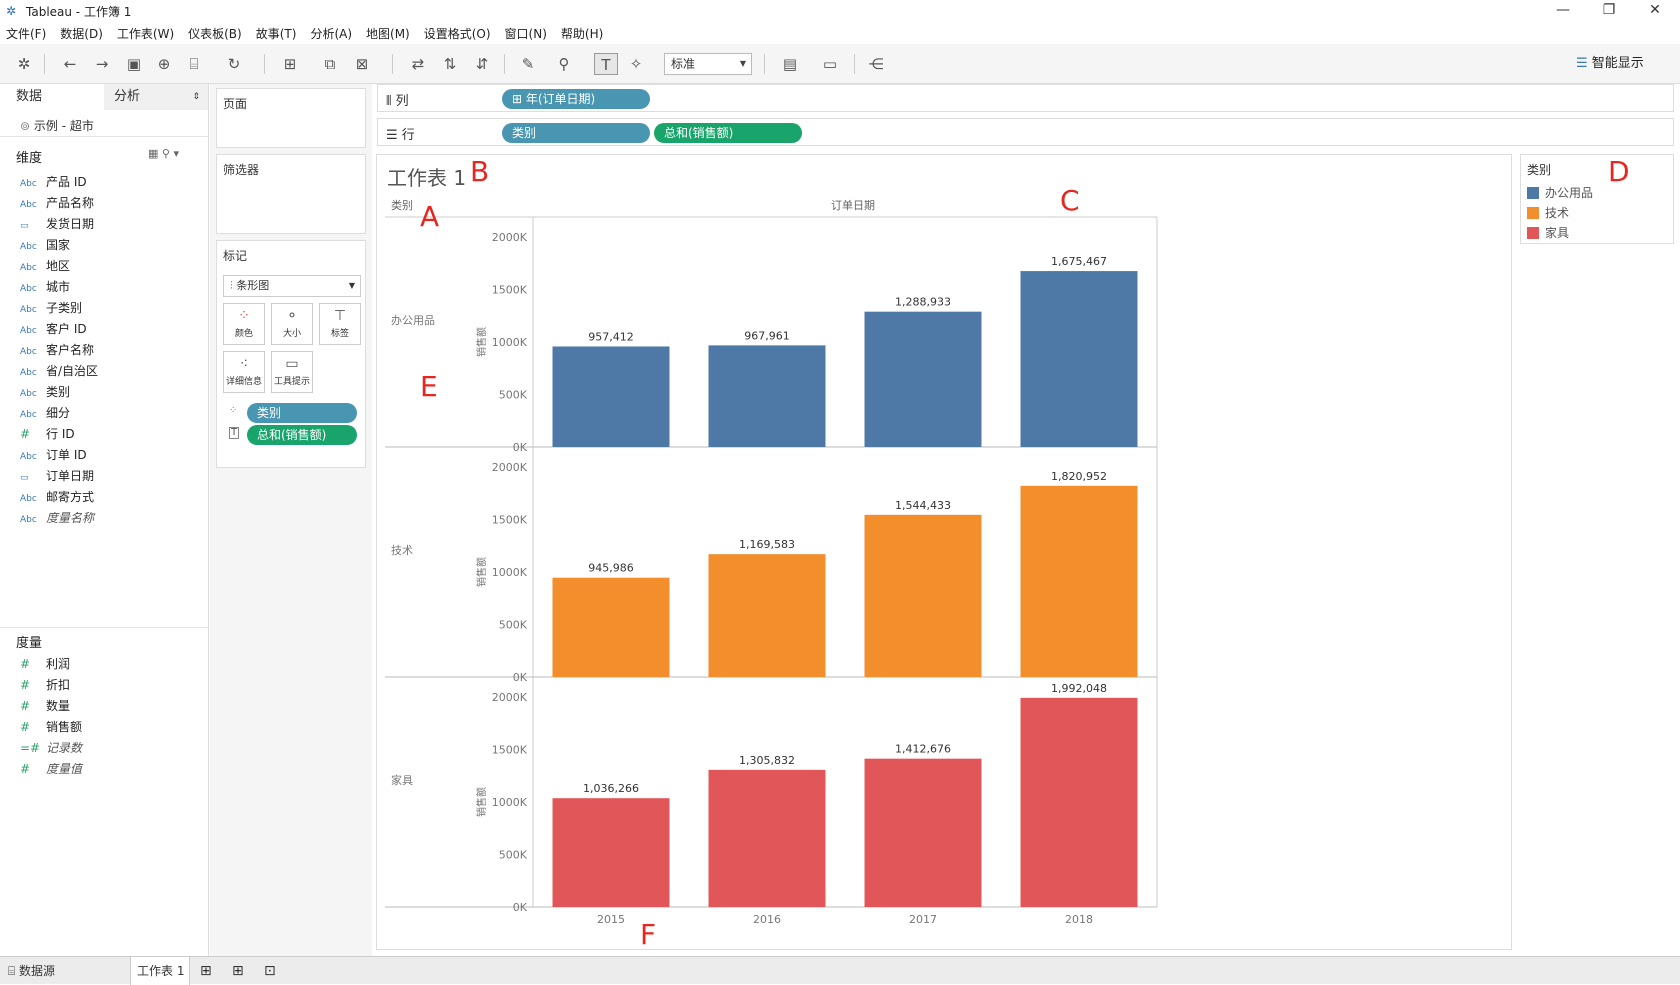  I want to click on datasource-icon: ⌸, so click(194, 64).